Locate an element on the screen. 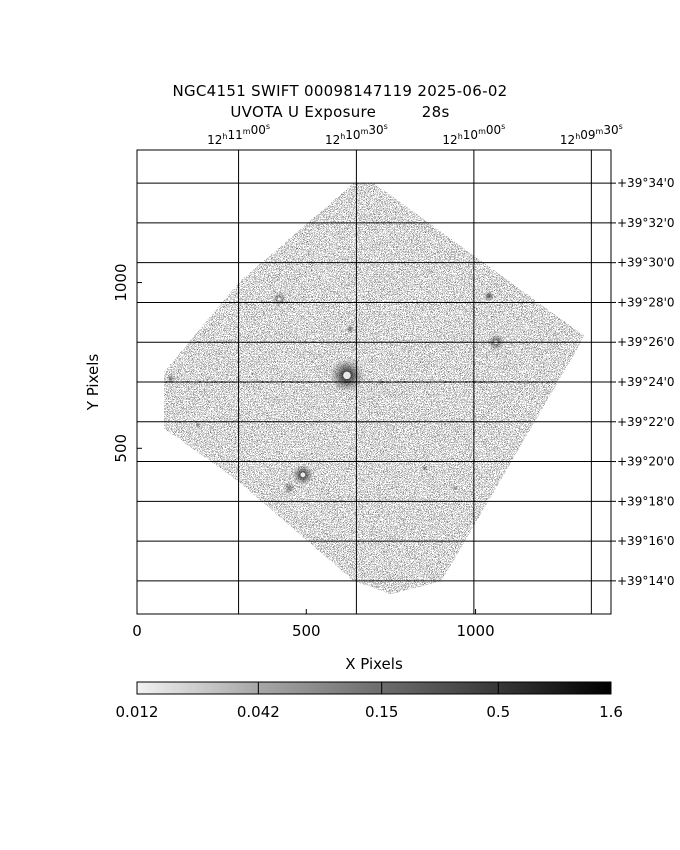 Image resolution: width=680 pixels, height=850 pixels. colorbar-tick-label: 0.012 is located at coordinates (137, 712).